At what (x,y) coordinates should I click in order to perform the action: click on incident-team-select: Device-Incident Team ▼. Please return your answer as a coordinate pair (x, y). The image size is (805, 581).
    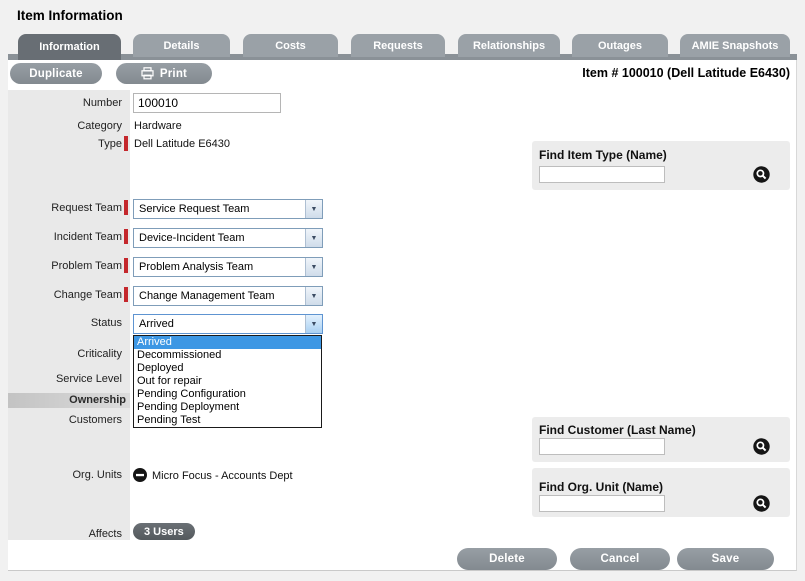
    Looking at the image, I should click on (228, 238).